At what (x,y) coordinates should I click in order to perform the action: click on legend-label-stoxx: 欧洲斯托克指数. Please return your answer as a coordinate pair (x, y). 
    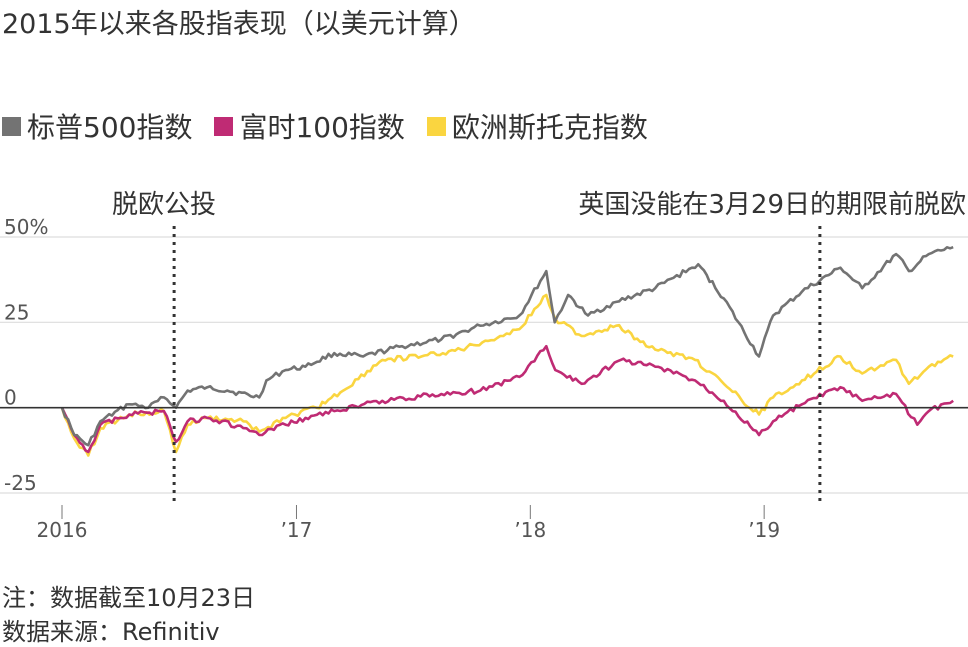
    Looking at the image, I should click on (549, 127).